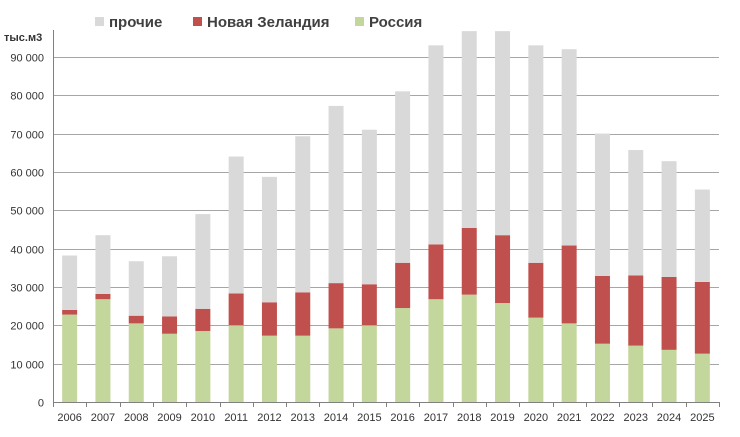  I want to click on x-tick-label: 2021, so click(569, 418).